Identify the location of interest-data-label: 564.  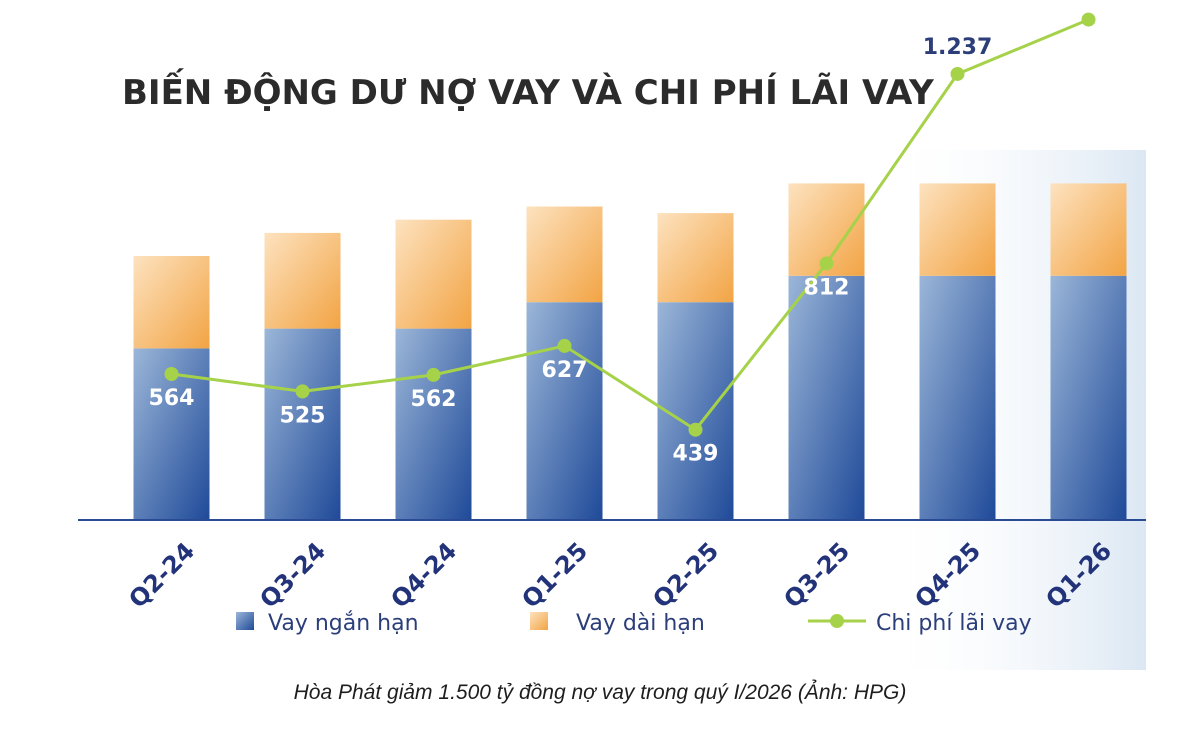
(172, 398).